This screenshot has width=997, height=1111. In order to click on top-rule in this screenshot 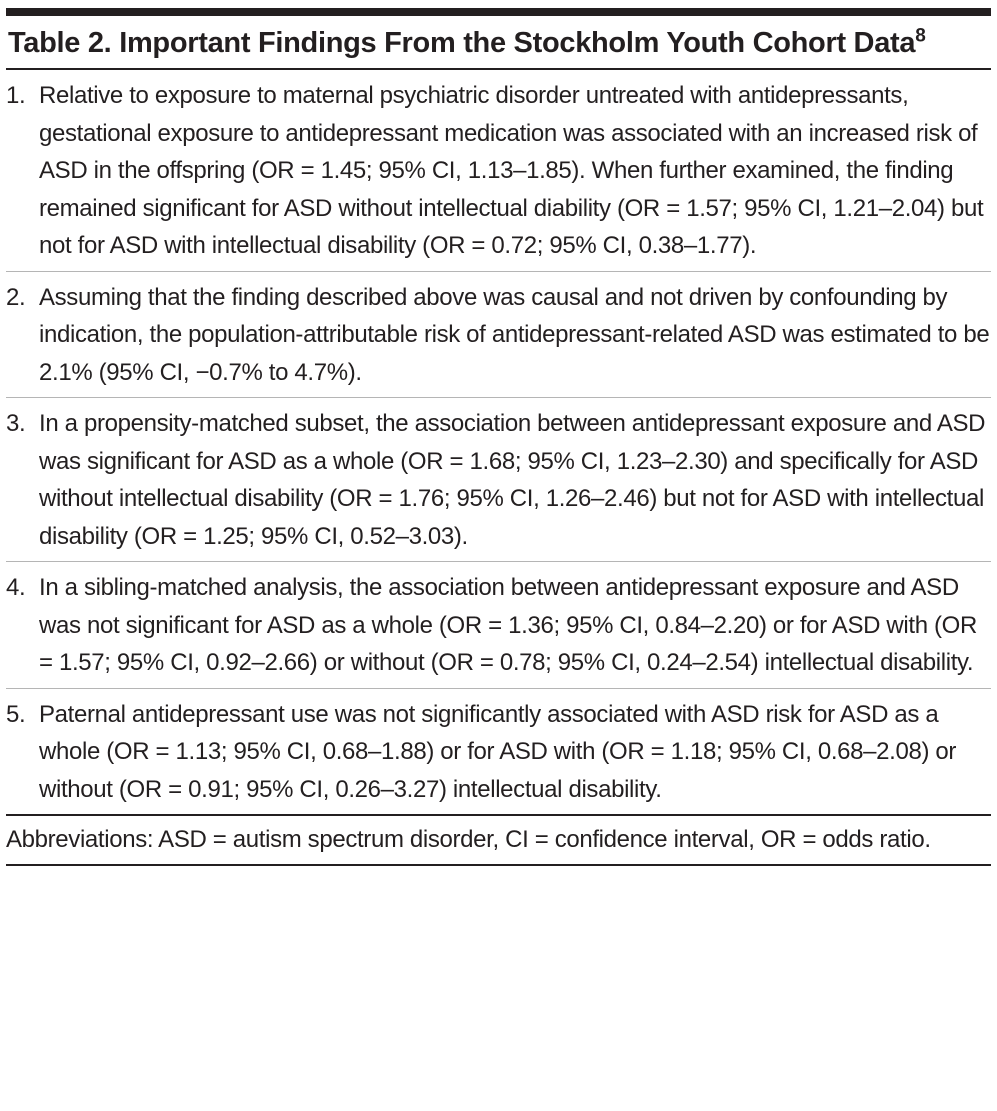, I will do `click(498, 12)`.